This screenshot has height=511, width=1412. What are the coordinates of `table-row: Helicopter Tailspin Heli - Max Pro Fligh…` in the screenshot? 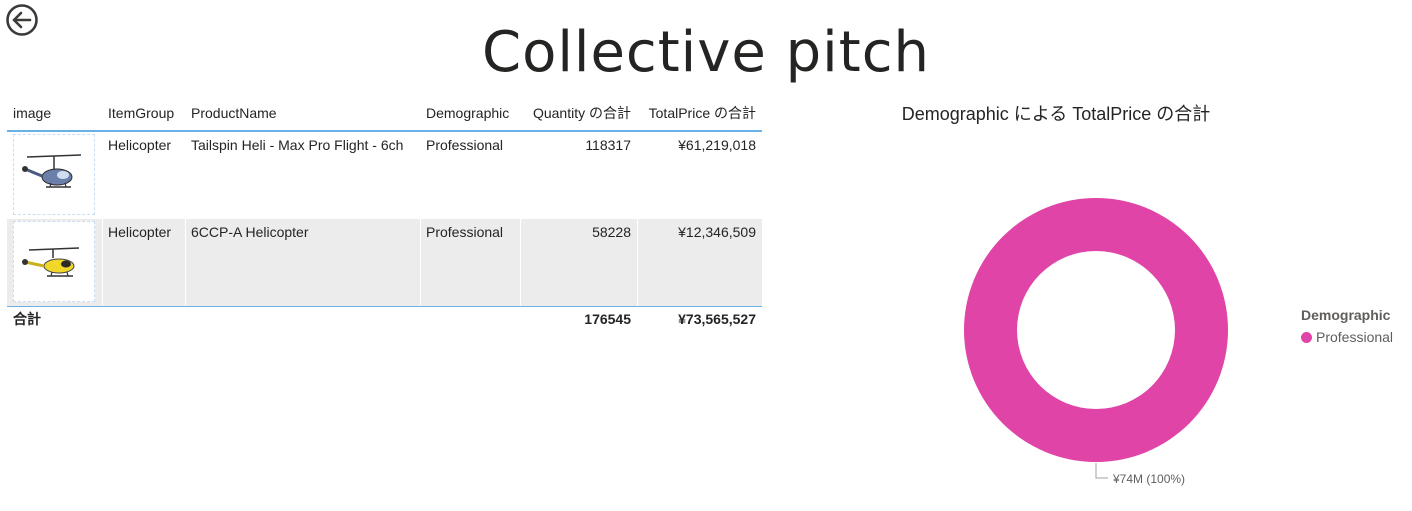 It's located at (384, 175).